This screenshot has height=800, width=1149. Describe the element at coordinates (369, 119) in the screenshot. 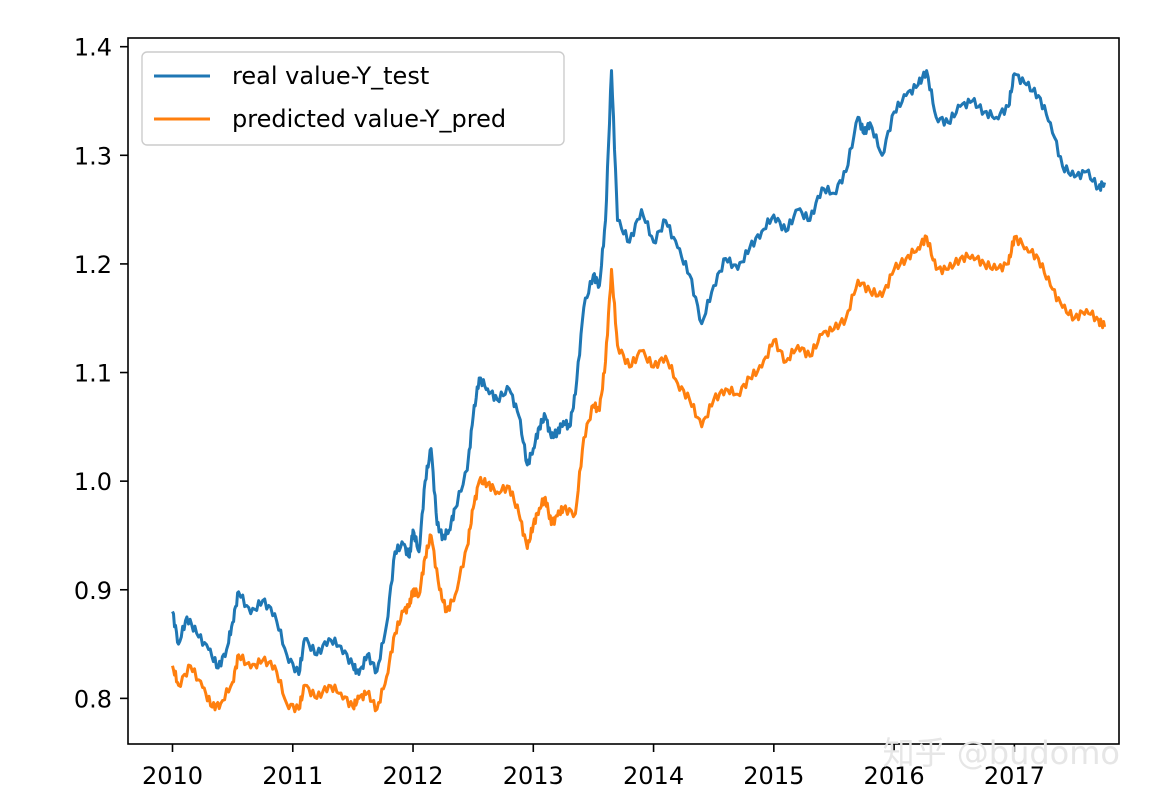

I see `legend-label-2: predicted value-Y_pred` at that location.